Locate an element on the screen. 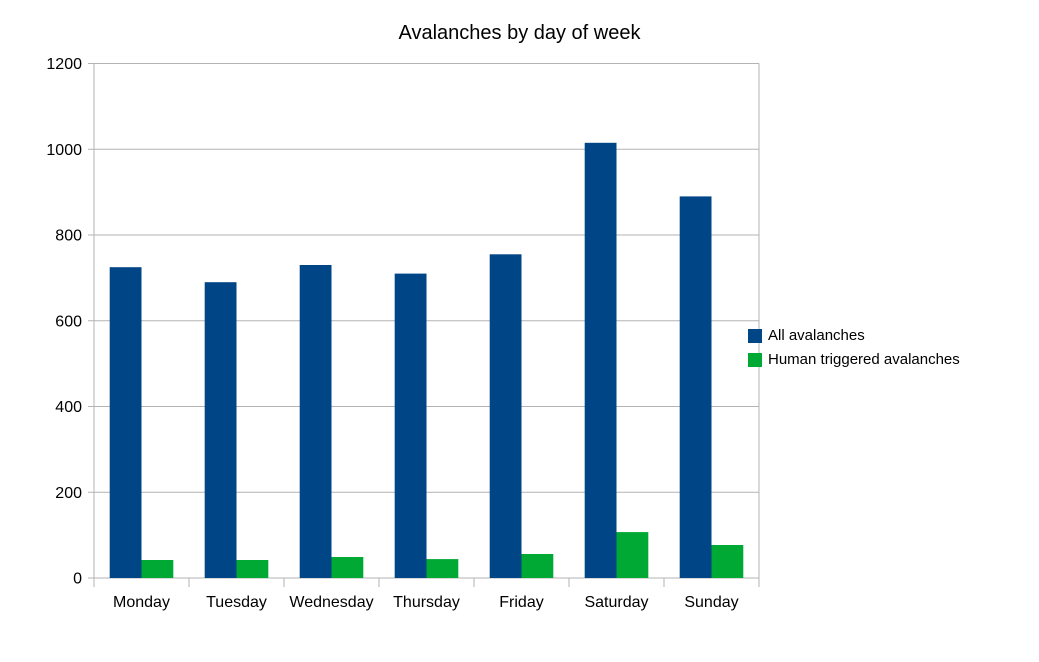  bar-human-triggered-avalanches-friday is located at coordinates (537, 566).